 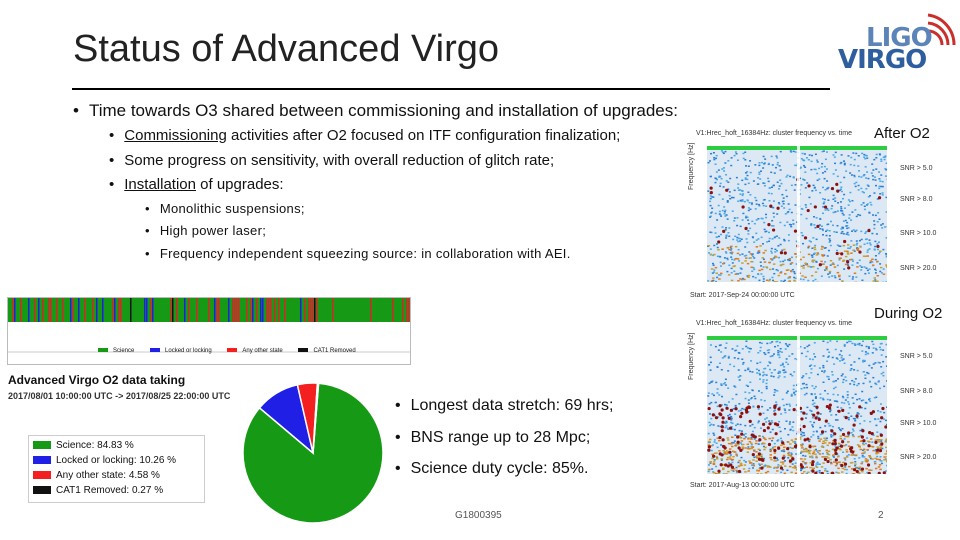 What do you see at coordinates (124, 351) in the screenshot?
I see `status-legend-science: Science` at bounding box center [124, 351].